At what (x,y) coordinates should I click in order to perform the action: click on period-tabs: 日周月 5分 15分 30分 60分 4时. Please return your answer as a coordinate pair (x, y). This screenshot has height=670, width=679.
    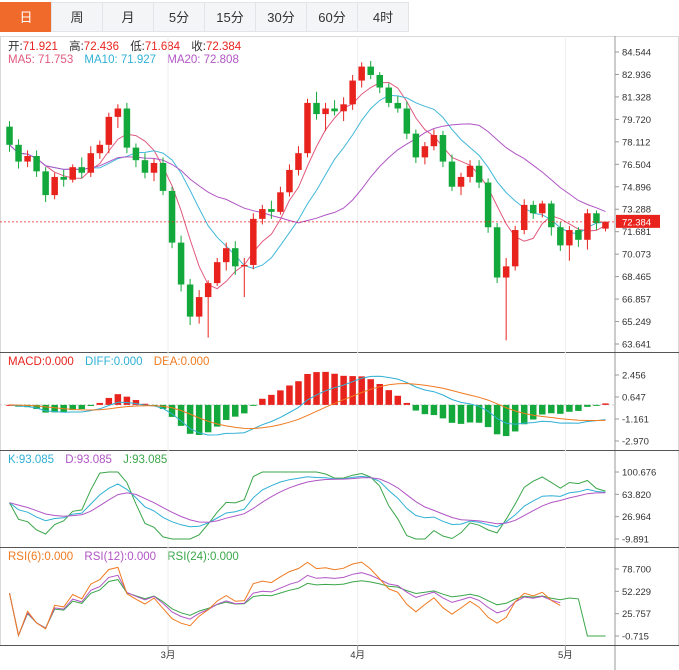
    Looking at the image, I should click on (204, 17).